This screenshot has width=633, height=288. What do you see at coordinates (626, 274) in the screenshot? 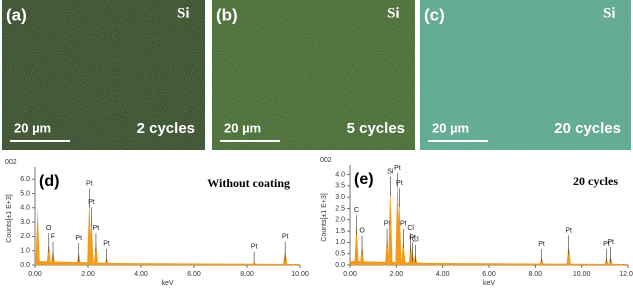
I see `x-tick-label: 12.00` at bounding box center [626, 274].